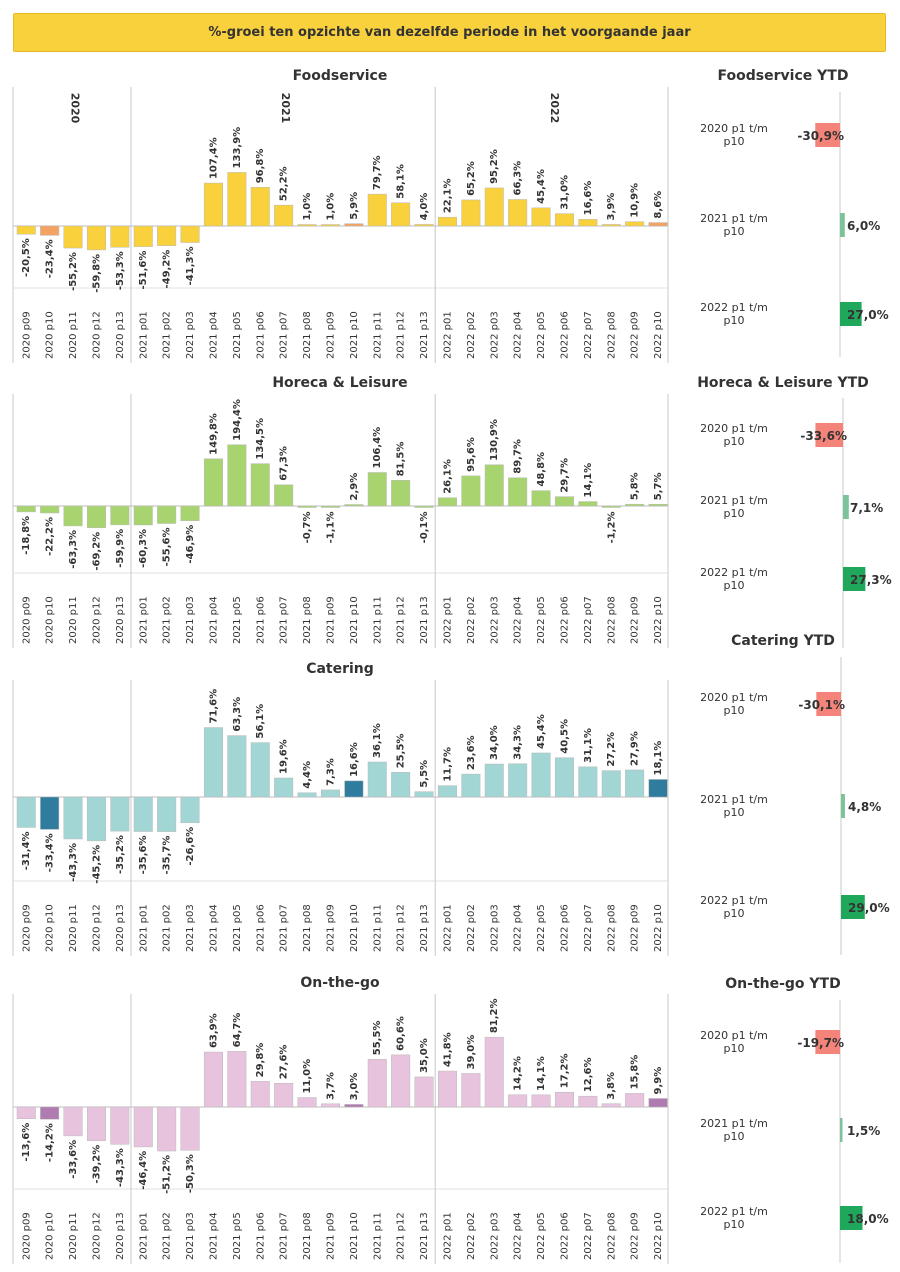 The width and height of the screenshot is (900, 1272). I want to click on catering-tick-27: 2022 p10, so click(658, 928).